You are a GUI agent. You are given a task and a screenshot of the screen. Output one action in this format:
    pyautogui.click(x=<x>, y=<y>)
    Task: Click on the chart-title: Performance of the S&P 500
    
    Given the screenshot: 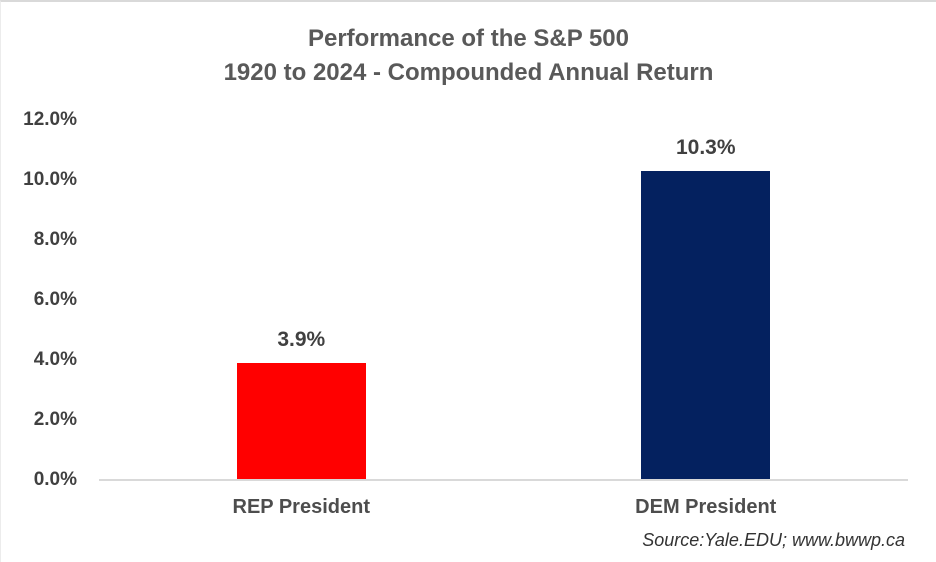 What is the action you would take?
    pyautogui.click(x=468, y=38)
    